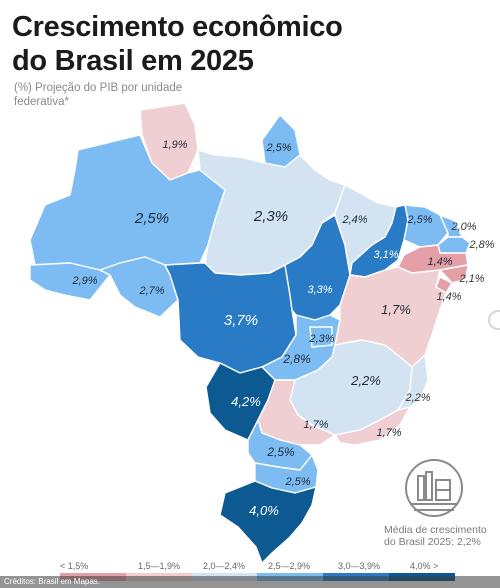  Describe the element at coordinates (270, 216) in the screenshot. I see `label-pa: 2,3%` at that location.